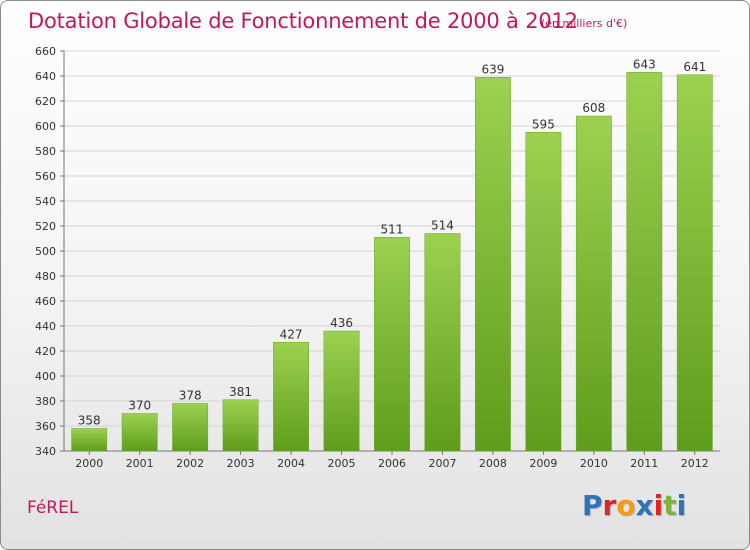 This screenshot has width=750, height=550. Describe the element at coordinates (240, 392) in the screenshot. I see `data-label: 381` at that location.